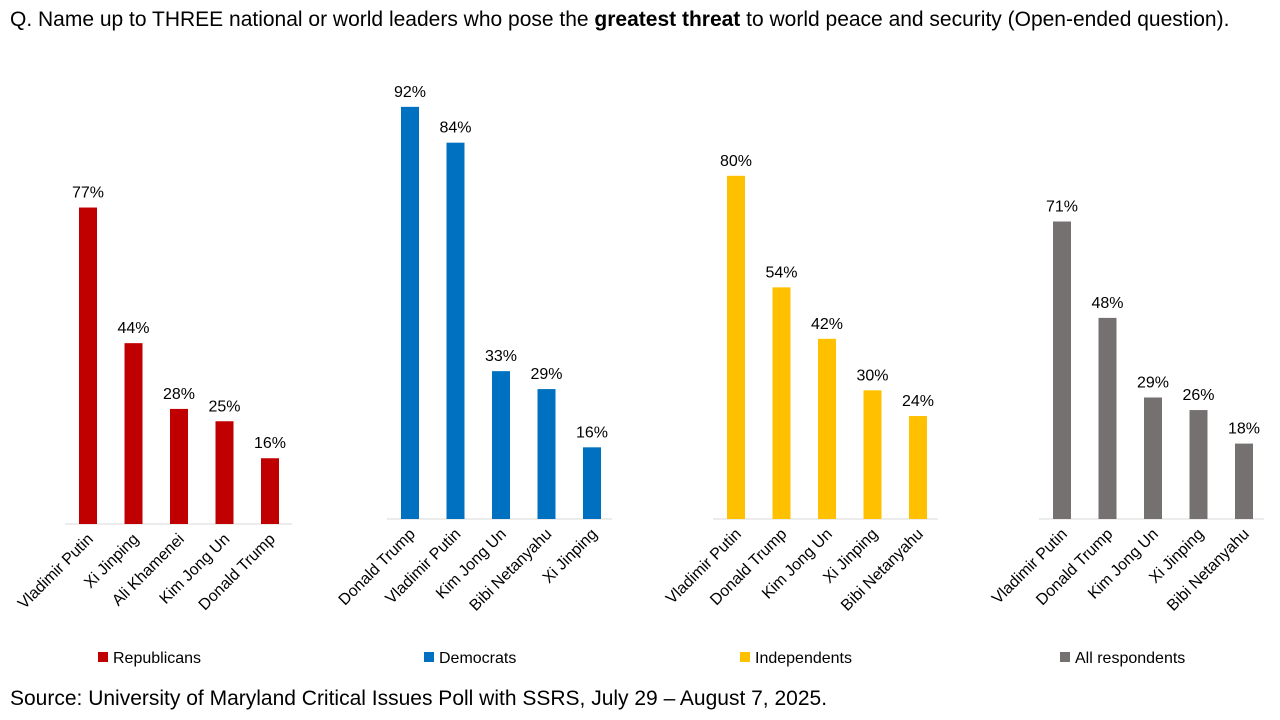  What do you see at coordinates (781, 272) in the screenshot?
I see `data-label: 54%` at bounding box center [781, 272].